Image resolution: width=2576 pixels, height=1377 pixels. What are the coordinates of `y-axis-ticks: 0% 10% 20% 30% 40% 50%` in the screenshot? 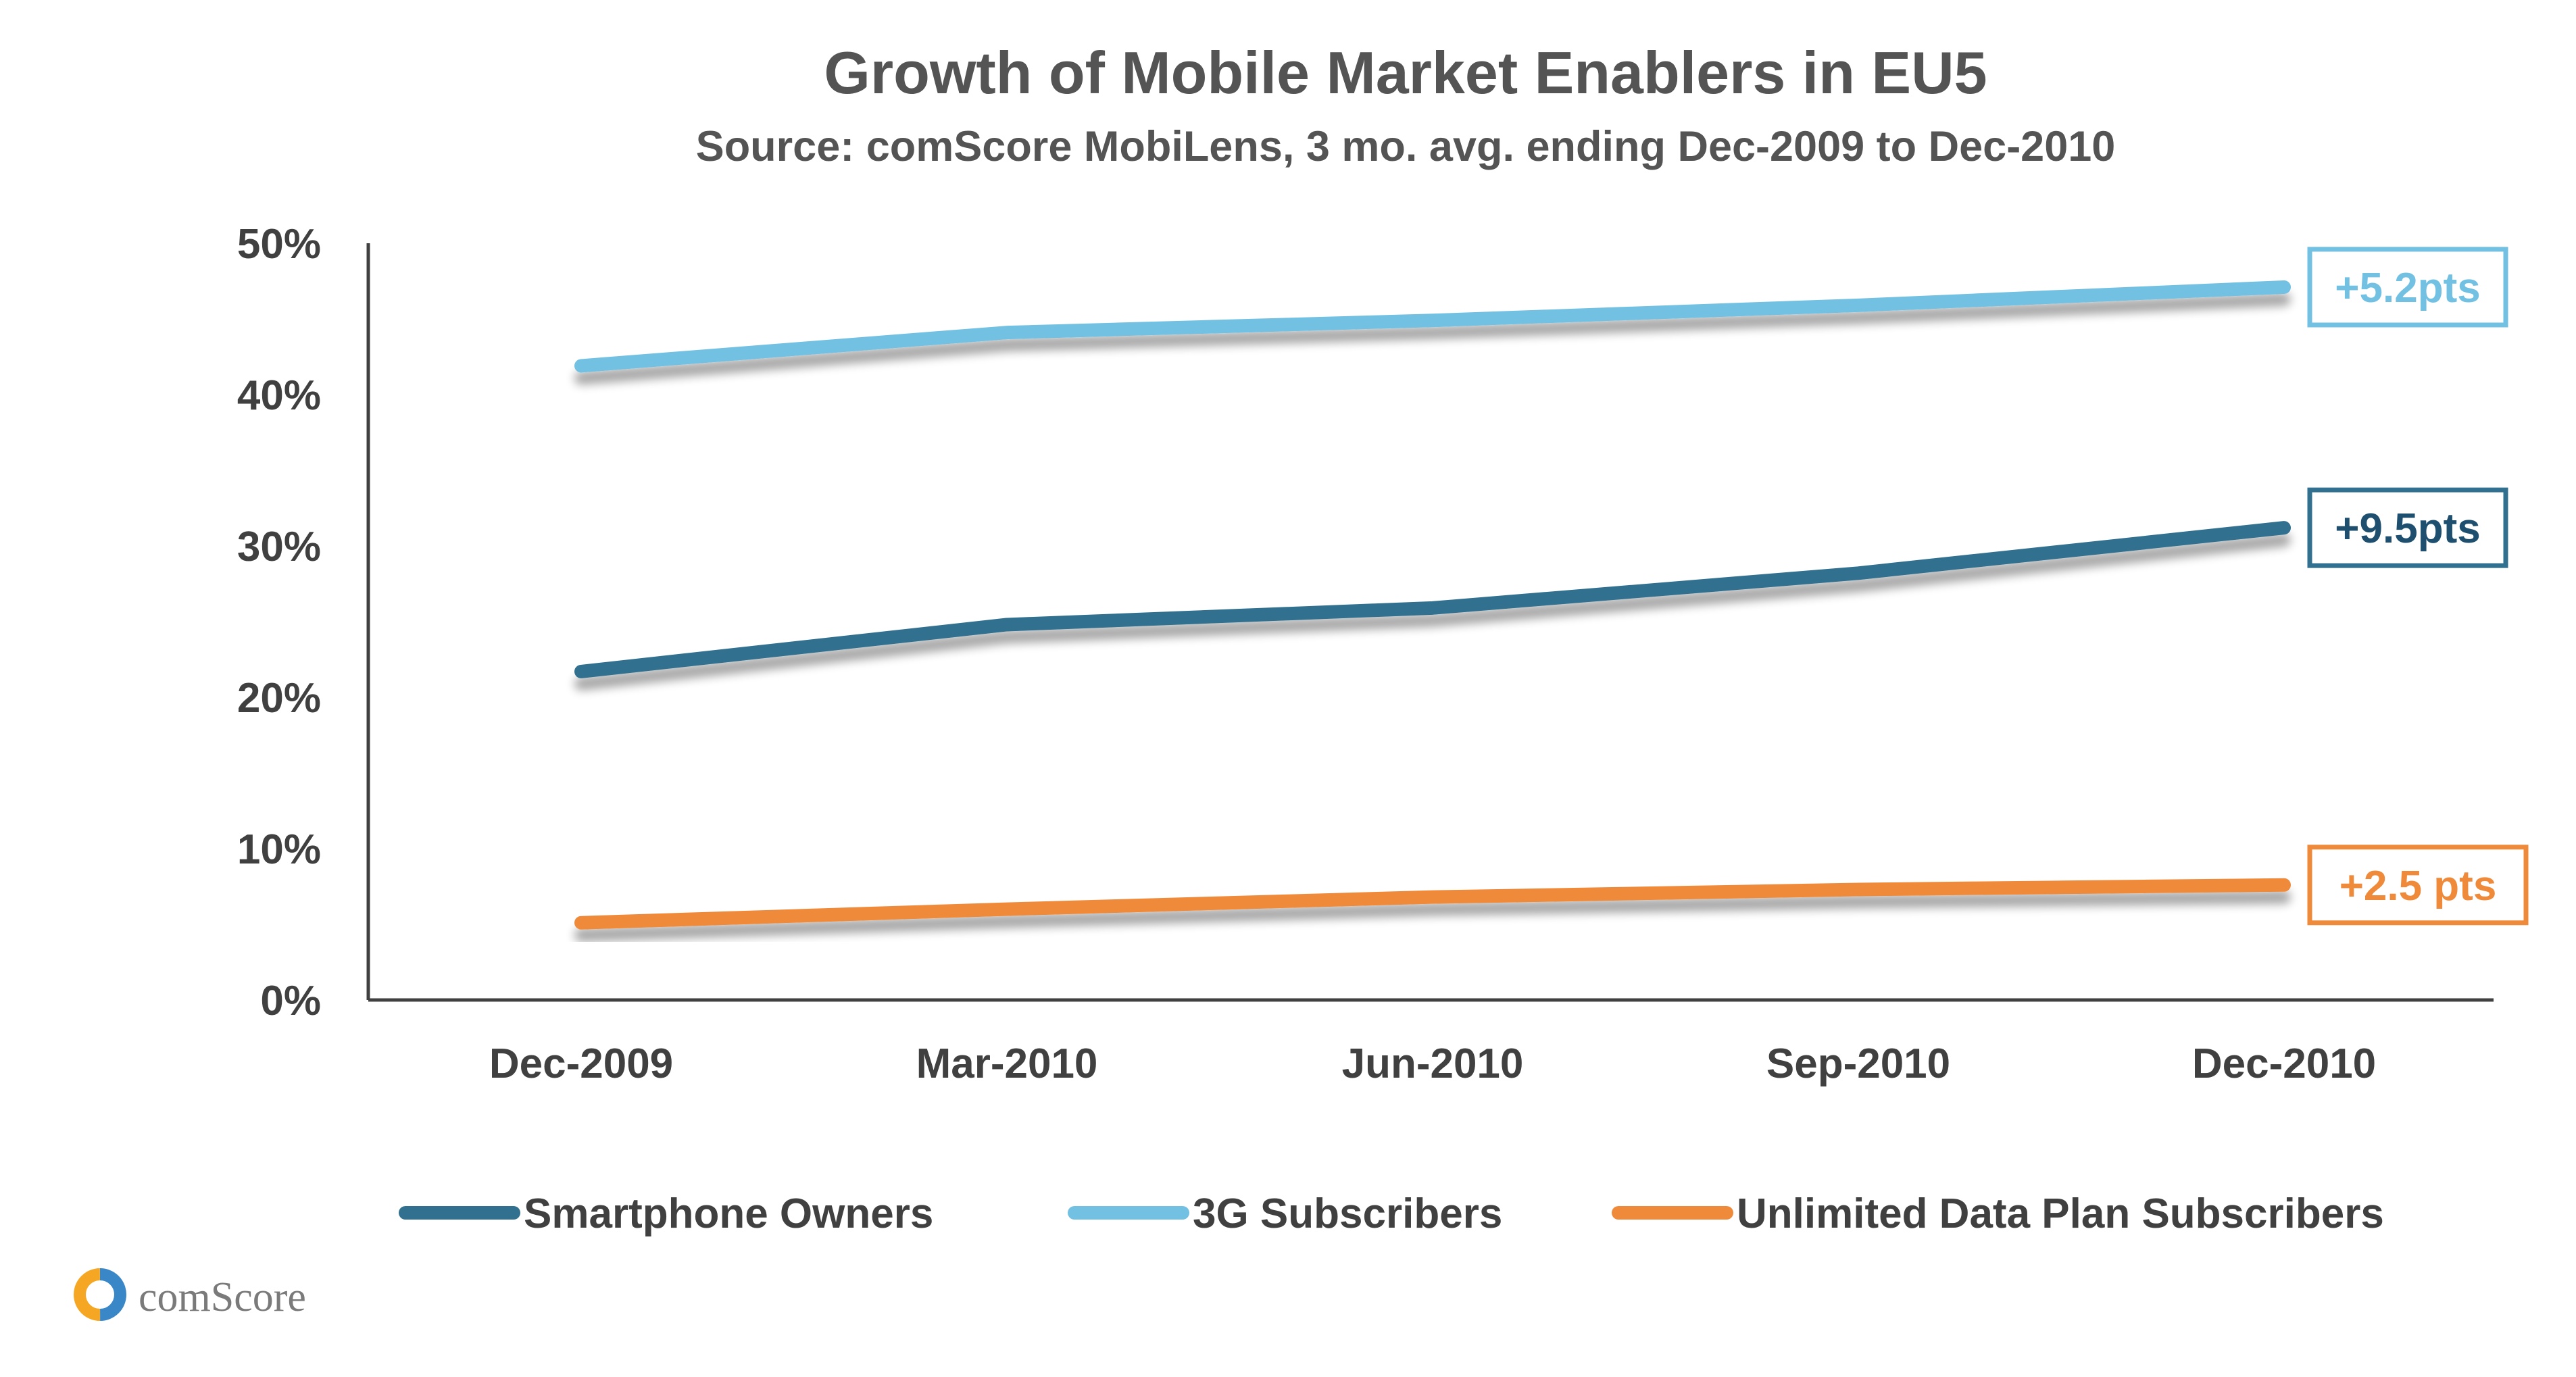 It's located at (279, 622).